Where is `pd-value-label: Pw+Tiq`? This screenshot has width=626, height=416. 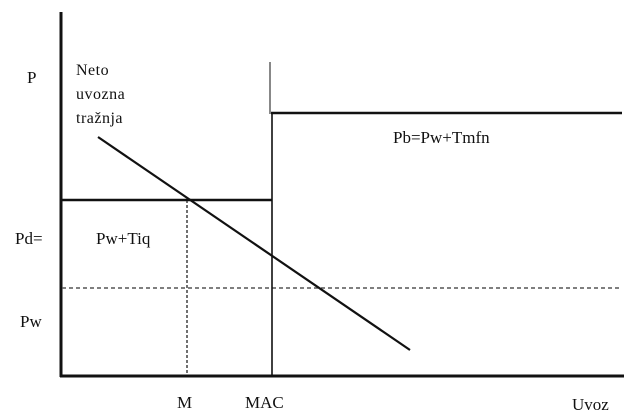 pd-value-label: Pw+Tiq is located at coordinates (123, 238).